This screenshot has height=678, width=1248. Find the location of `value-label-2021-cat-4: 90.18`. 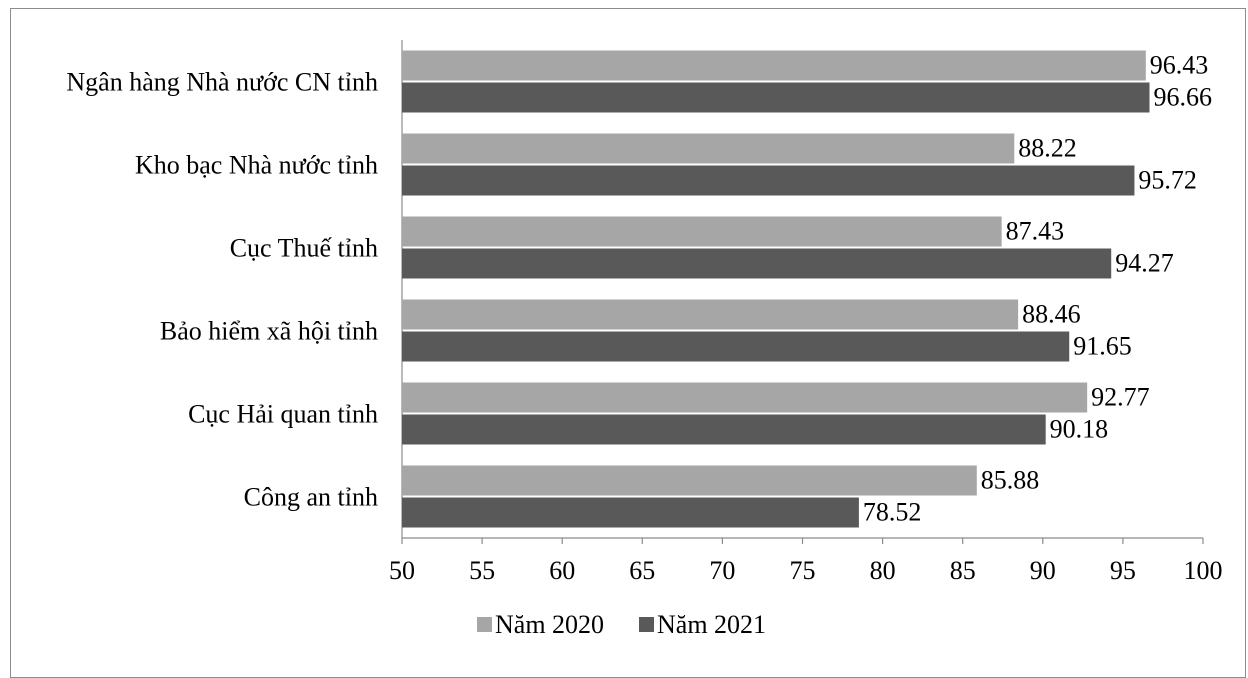

value-label-2021-cat-4: 90.18 is located at coordinates (1079, 429).